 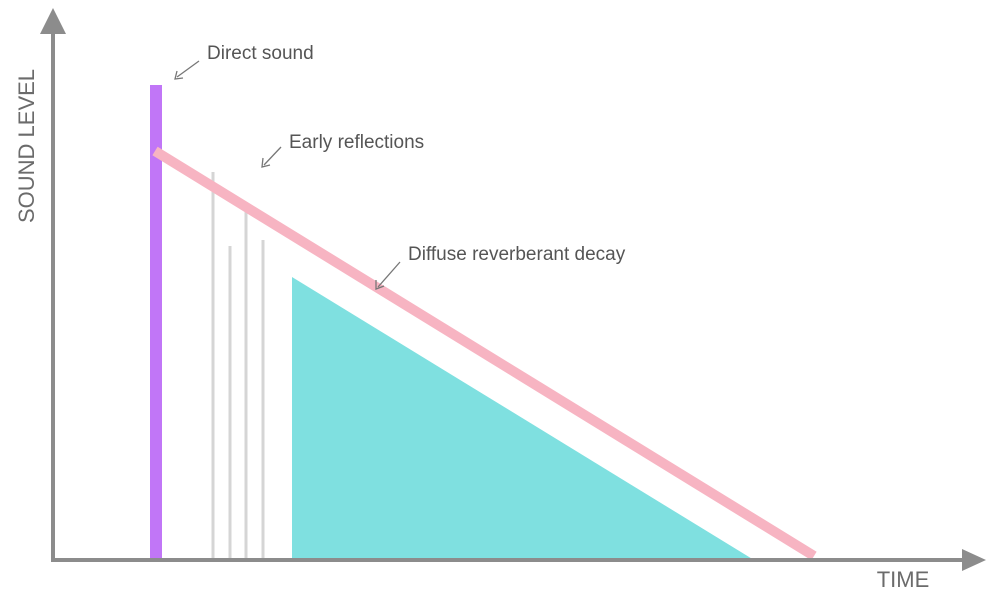 What do you see at coordinates (260, 53) in the screenshot?
I see `direct-sound-label: Direct sound` at bounding box center [260, 53].